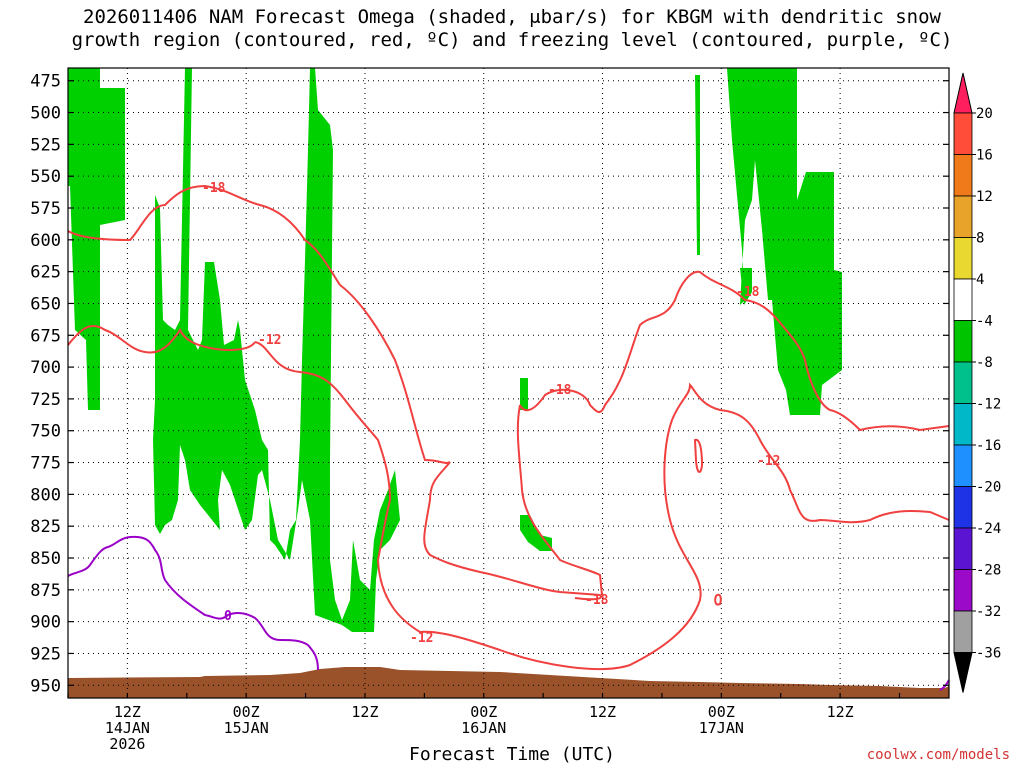 The width and height of the screenshot is (1024, 768). Describe the element at coordinates (980, 239) in the screenshot. I see `colorbar-label: 8` at that location.